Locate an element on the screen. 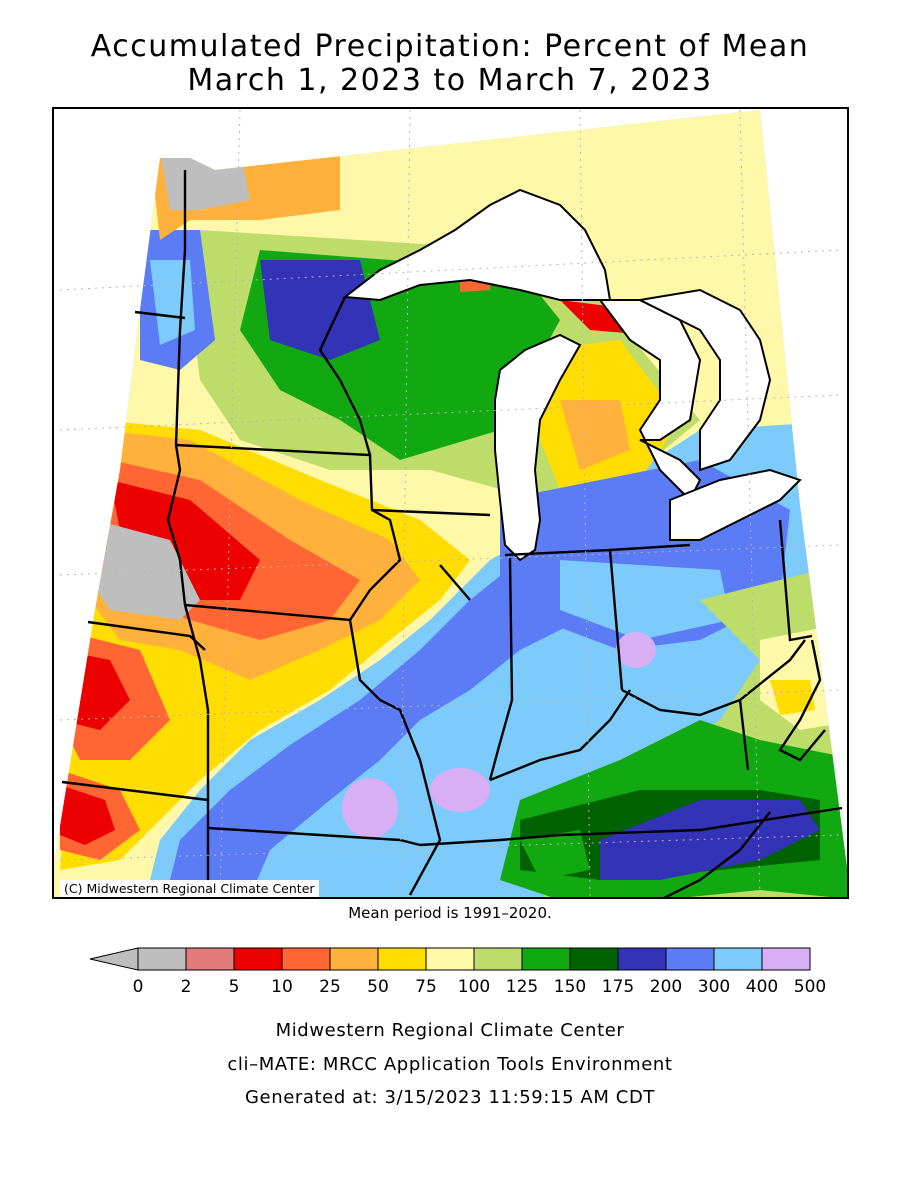 This screenshot has width=900, height=1200. legend-label: 200 is located at coordinates (666, 987).